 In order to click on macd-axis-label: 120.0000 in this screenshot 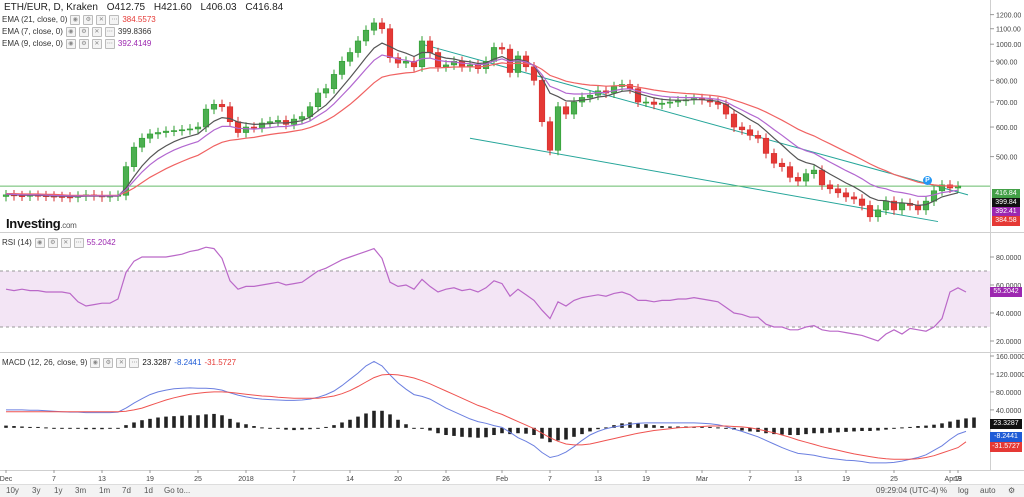, I will do `click(1010, 375)`.